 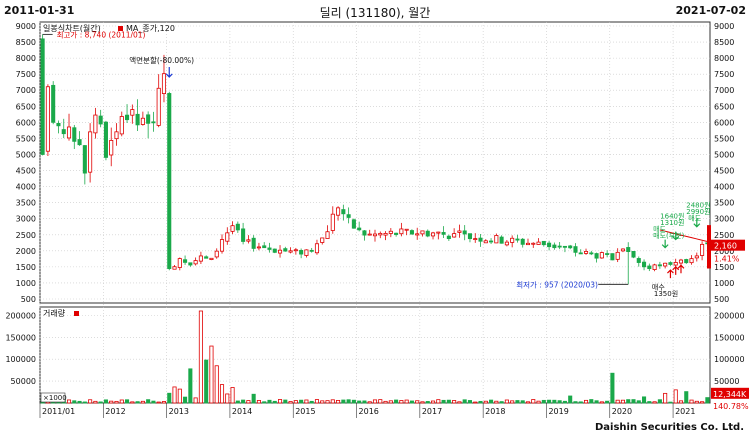 I want to click on annotation-buy1: 매수, so click(x=658, y=287).